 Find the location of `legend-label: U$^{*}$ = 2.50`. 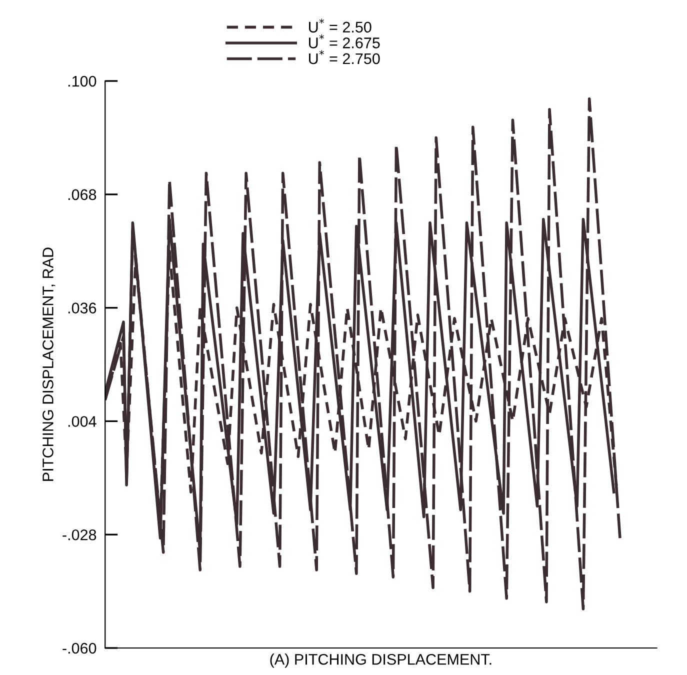

legend-label: U$^{*}$ = 2.50 is located at coordinates (340, 25).